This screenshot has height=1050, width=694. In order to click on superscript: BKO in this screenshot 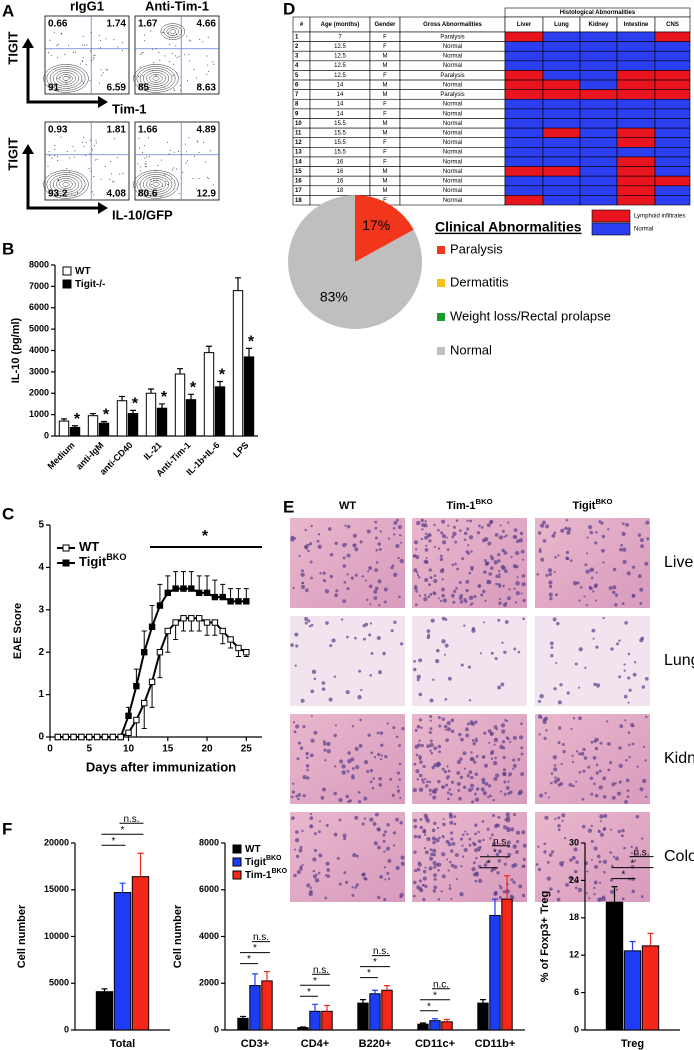, I will do `click(116, 557)`.